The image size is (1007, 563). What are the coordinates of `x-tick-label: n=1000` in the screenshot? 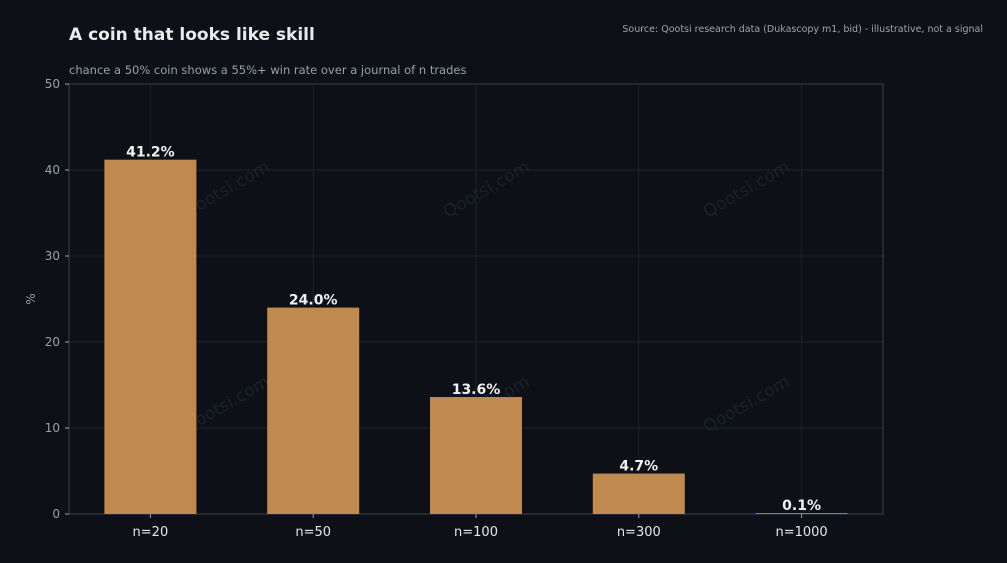 It's located at (801, 532).